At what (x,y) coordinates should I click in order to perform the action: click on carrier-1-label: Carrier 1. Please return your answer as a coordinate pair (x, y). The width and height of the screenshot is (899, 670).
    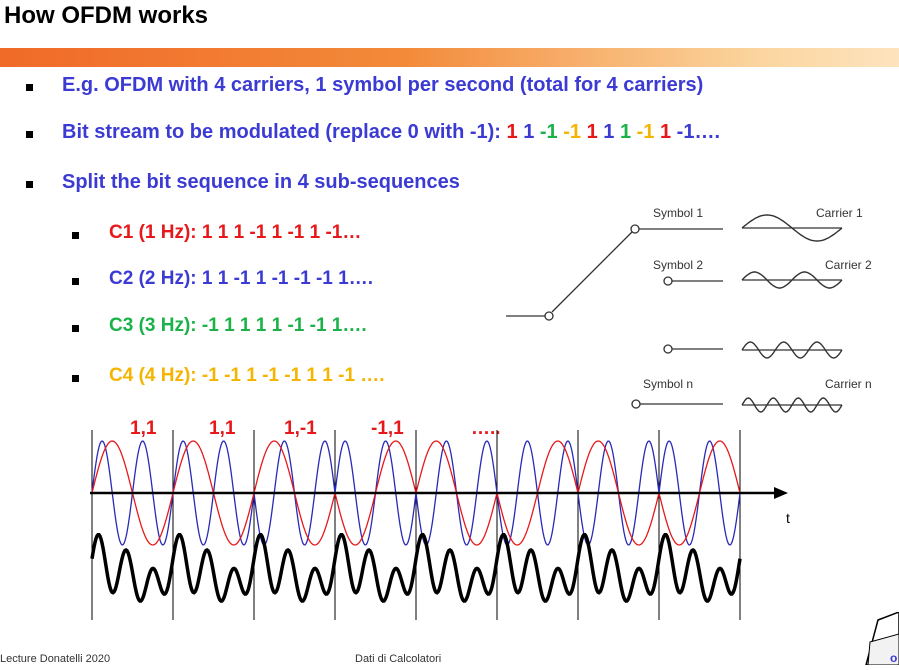
    Looking at the image, I should click on (839, 213).